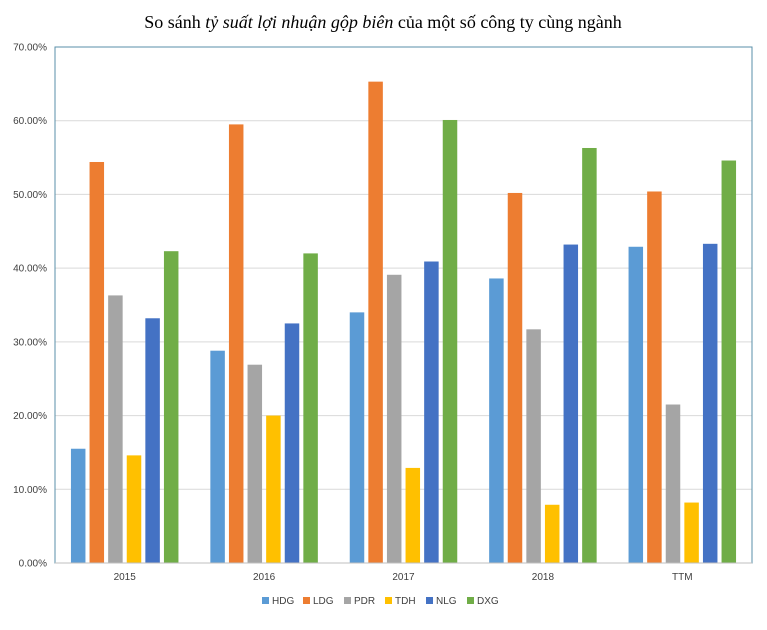 This screenshot has height=630, width=767. I want to click on legend-label-tdh: TDH, so click(405, 601).